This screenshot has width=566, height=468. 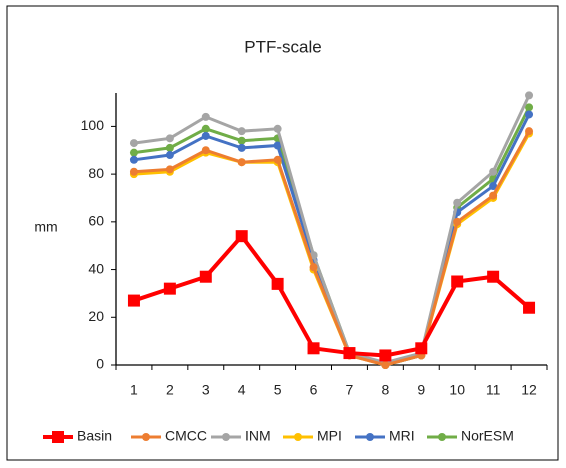 What do you see at coordinates (206, 390) in the screenshot?
I see `x-tick-label: 3` at bounding box center [206, 390].